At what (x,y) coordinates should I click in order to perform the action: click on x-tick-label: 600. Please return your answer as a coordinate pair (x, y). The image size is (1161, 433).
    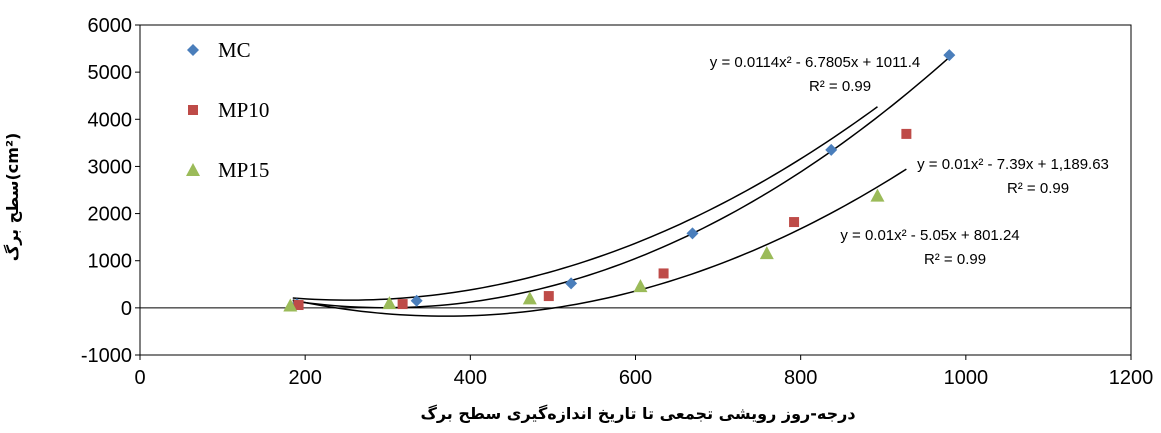
    Looking at the image, I should click on (635, 378).